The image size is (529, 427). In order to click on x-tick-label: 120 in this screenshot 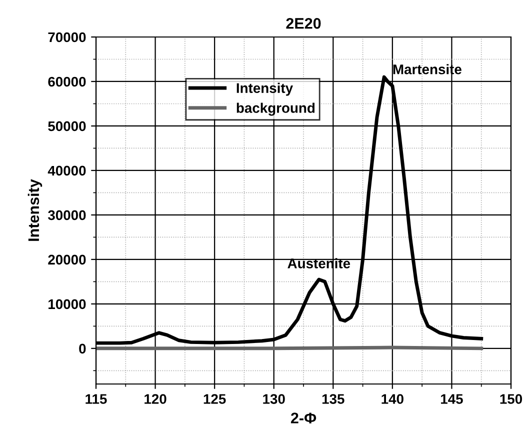, I will do `click(155, 399)`.